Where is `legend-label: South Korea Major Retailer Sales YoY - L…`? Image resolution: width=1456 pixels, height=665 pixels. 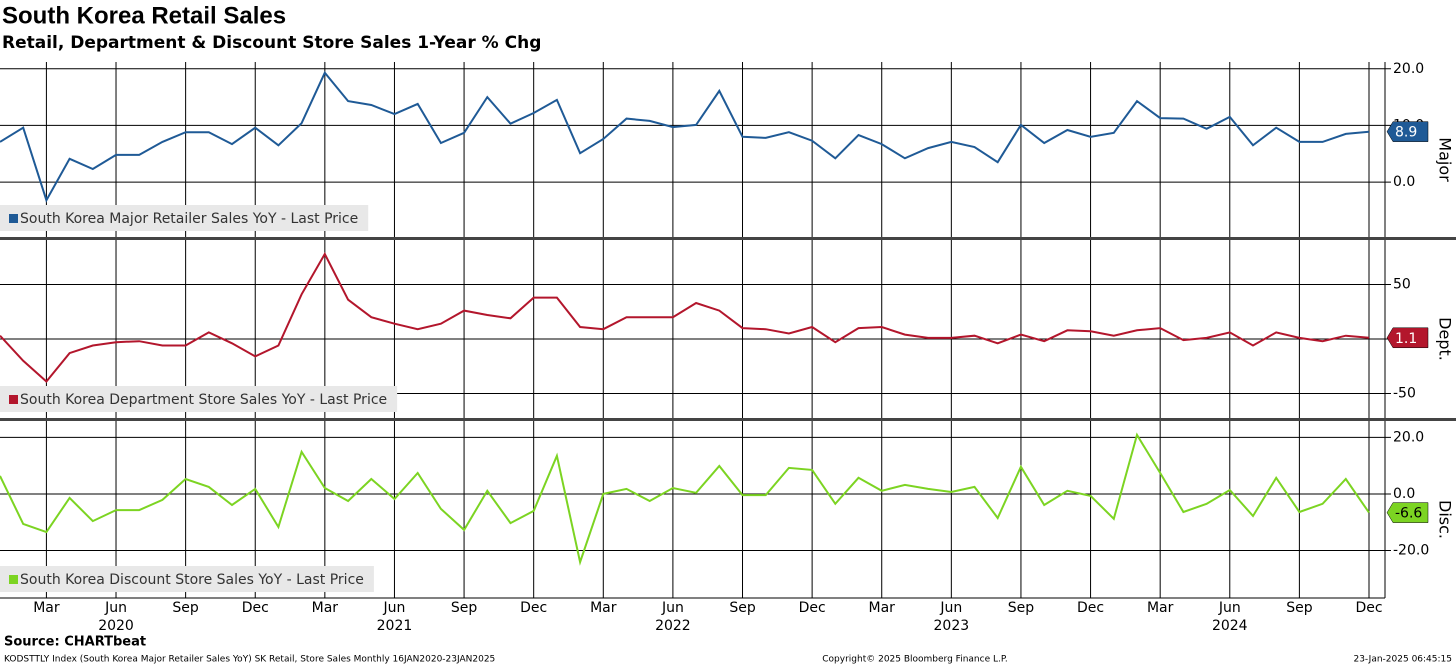
legend-label: South Korea Major Retailer Sales YoY - L… is located at coordinates (189, 219).